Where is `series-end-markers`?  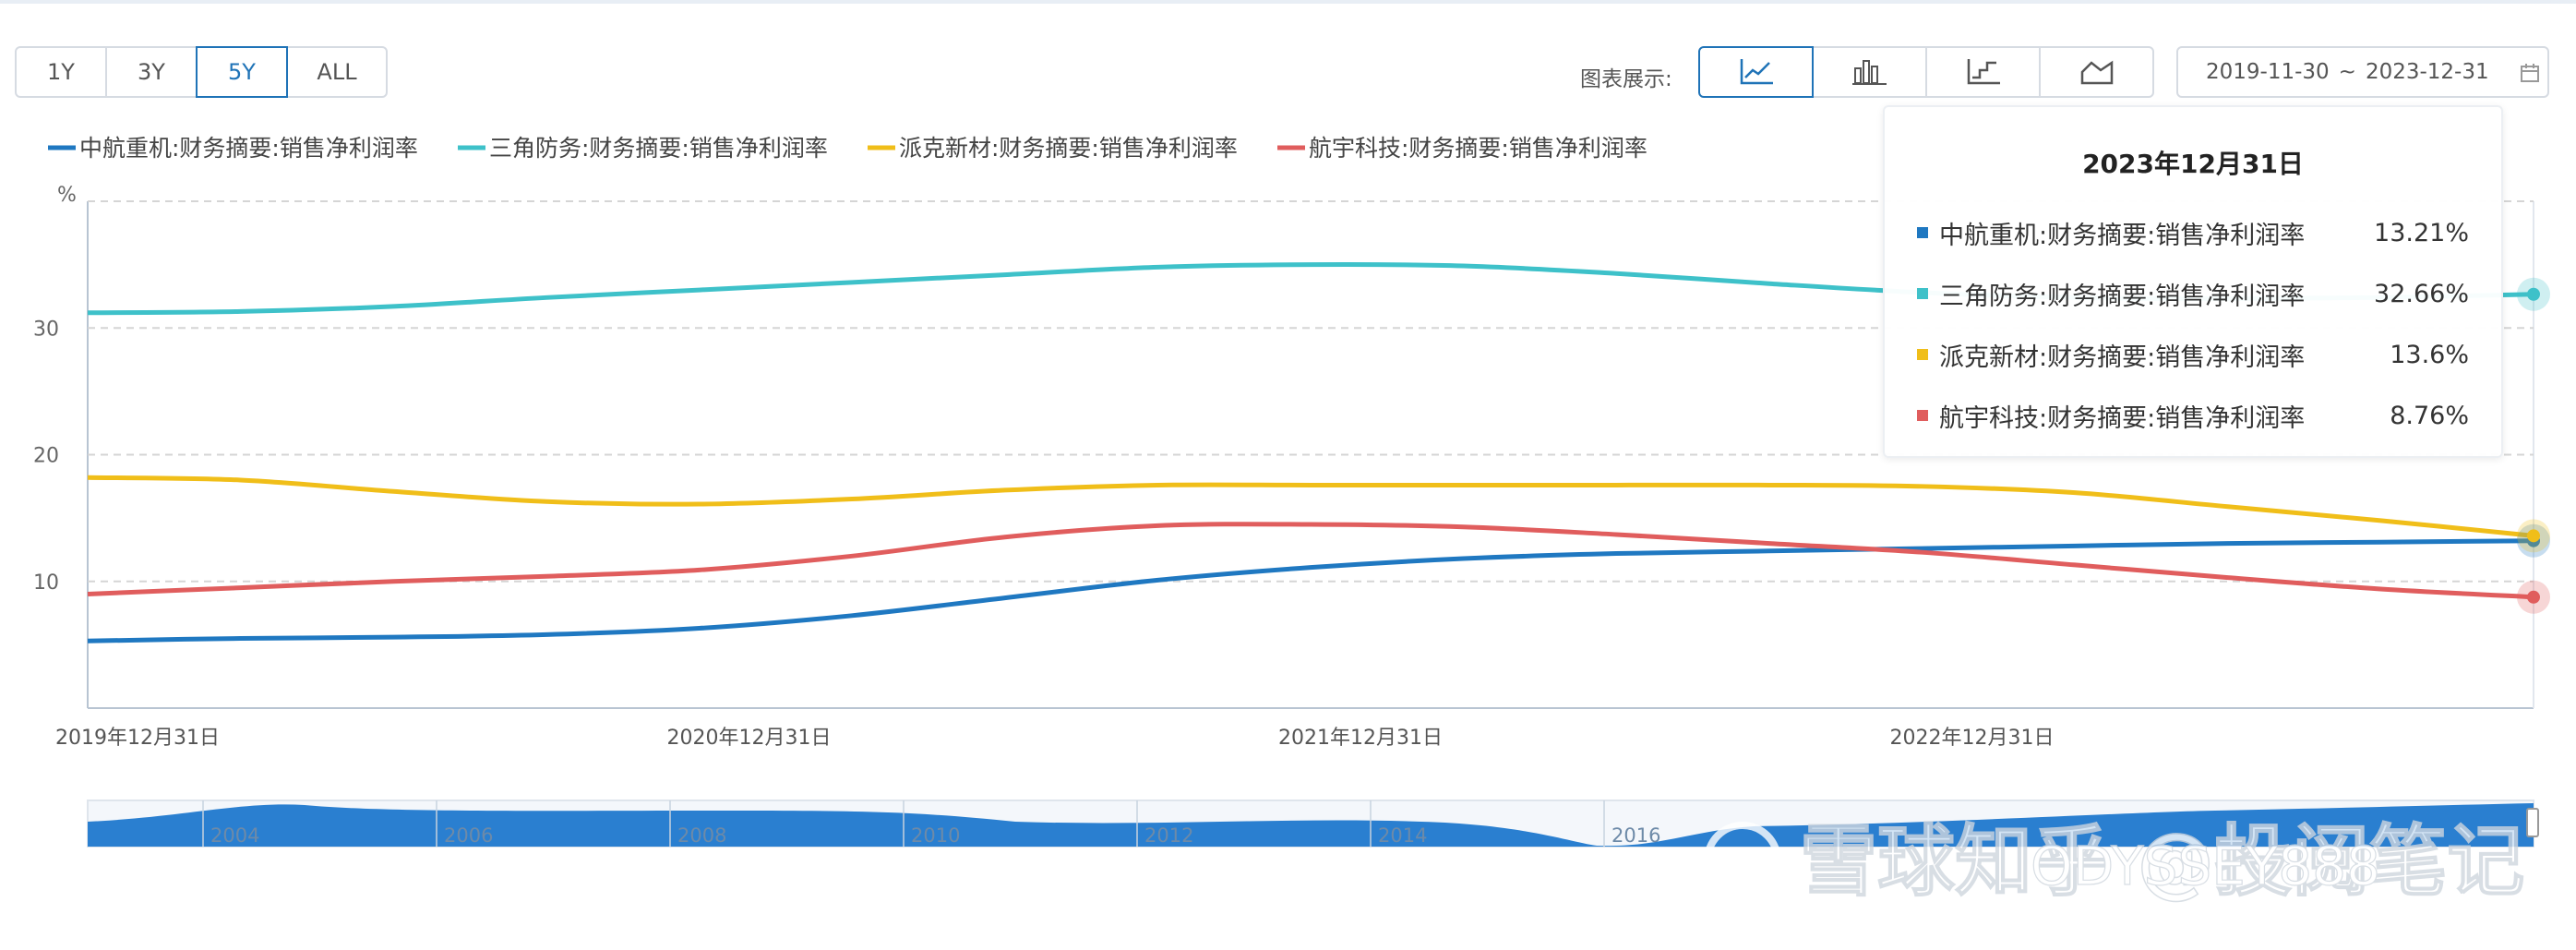 series-end-markers is located at coordinates (2534, 445).